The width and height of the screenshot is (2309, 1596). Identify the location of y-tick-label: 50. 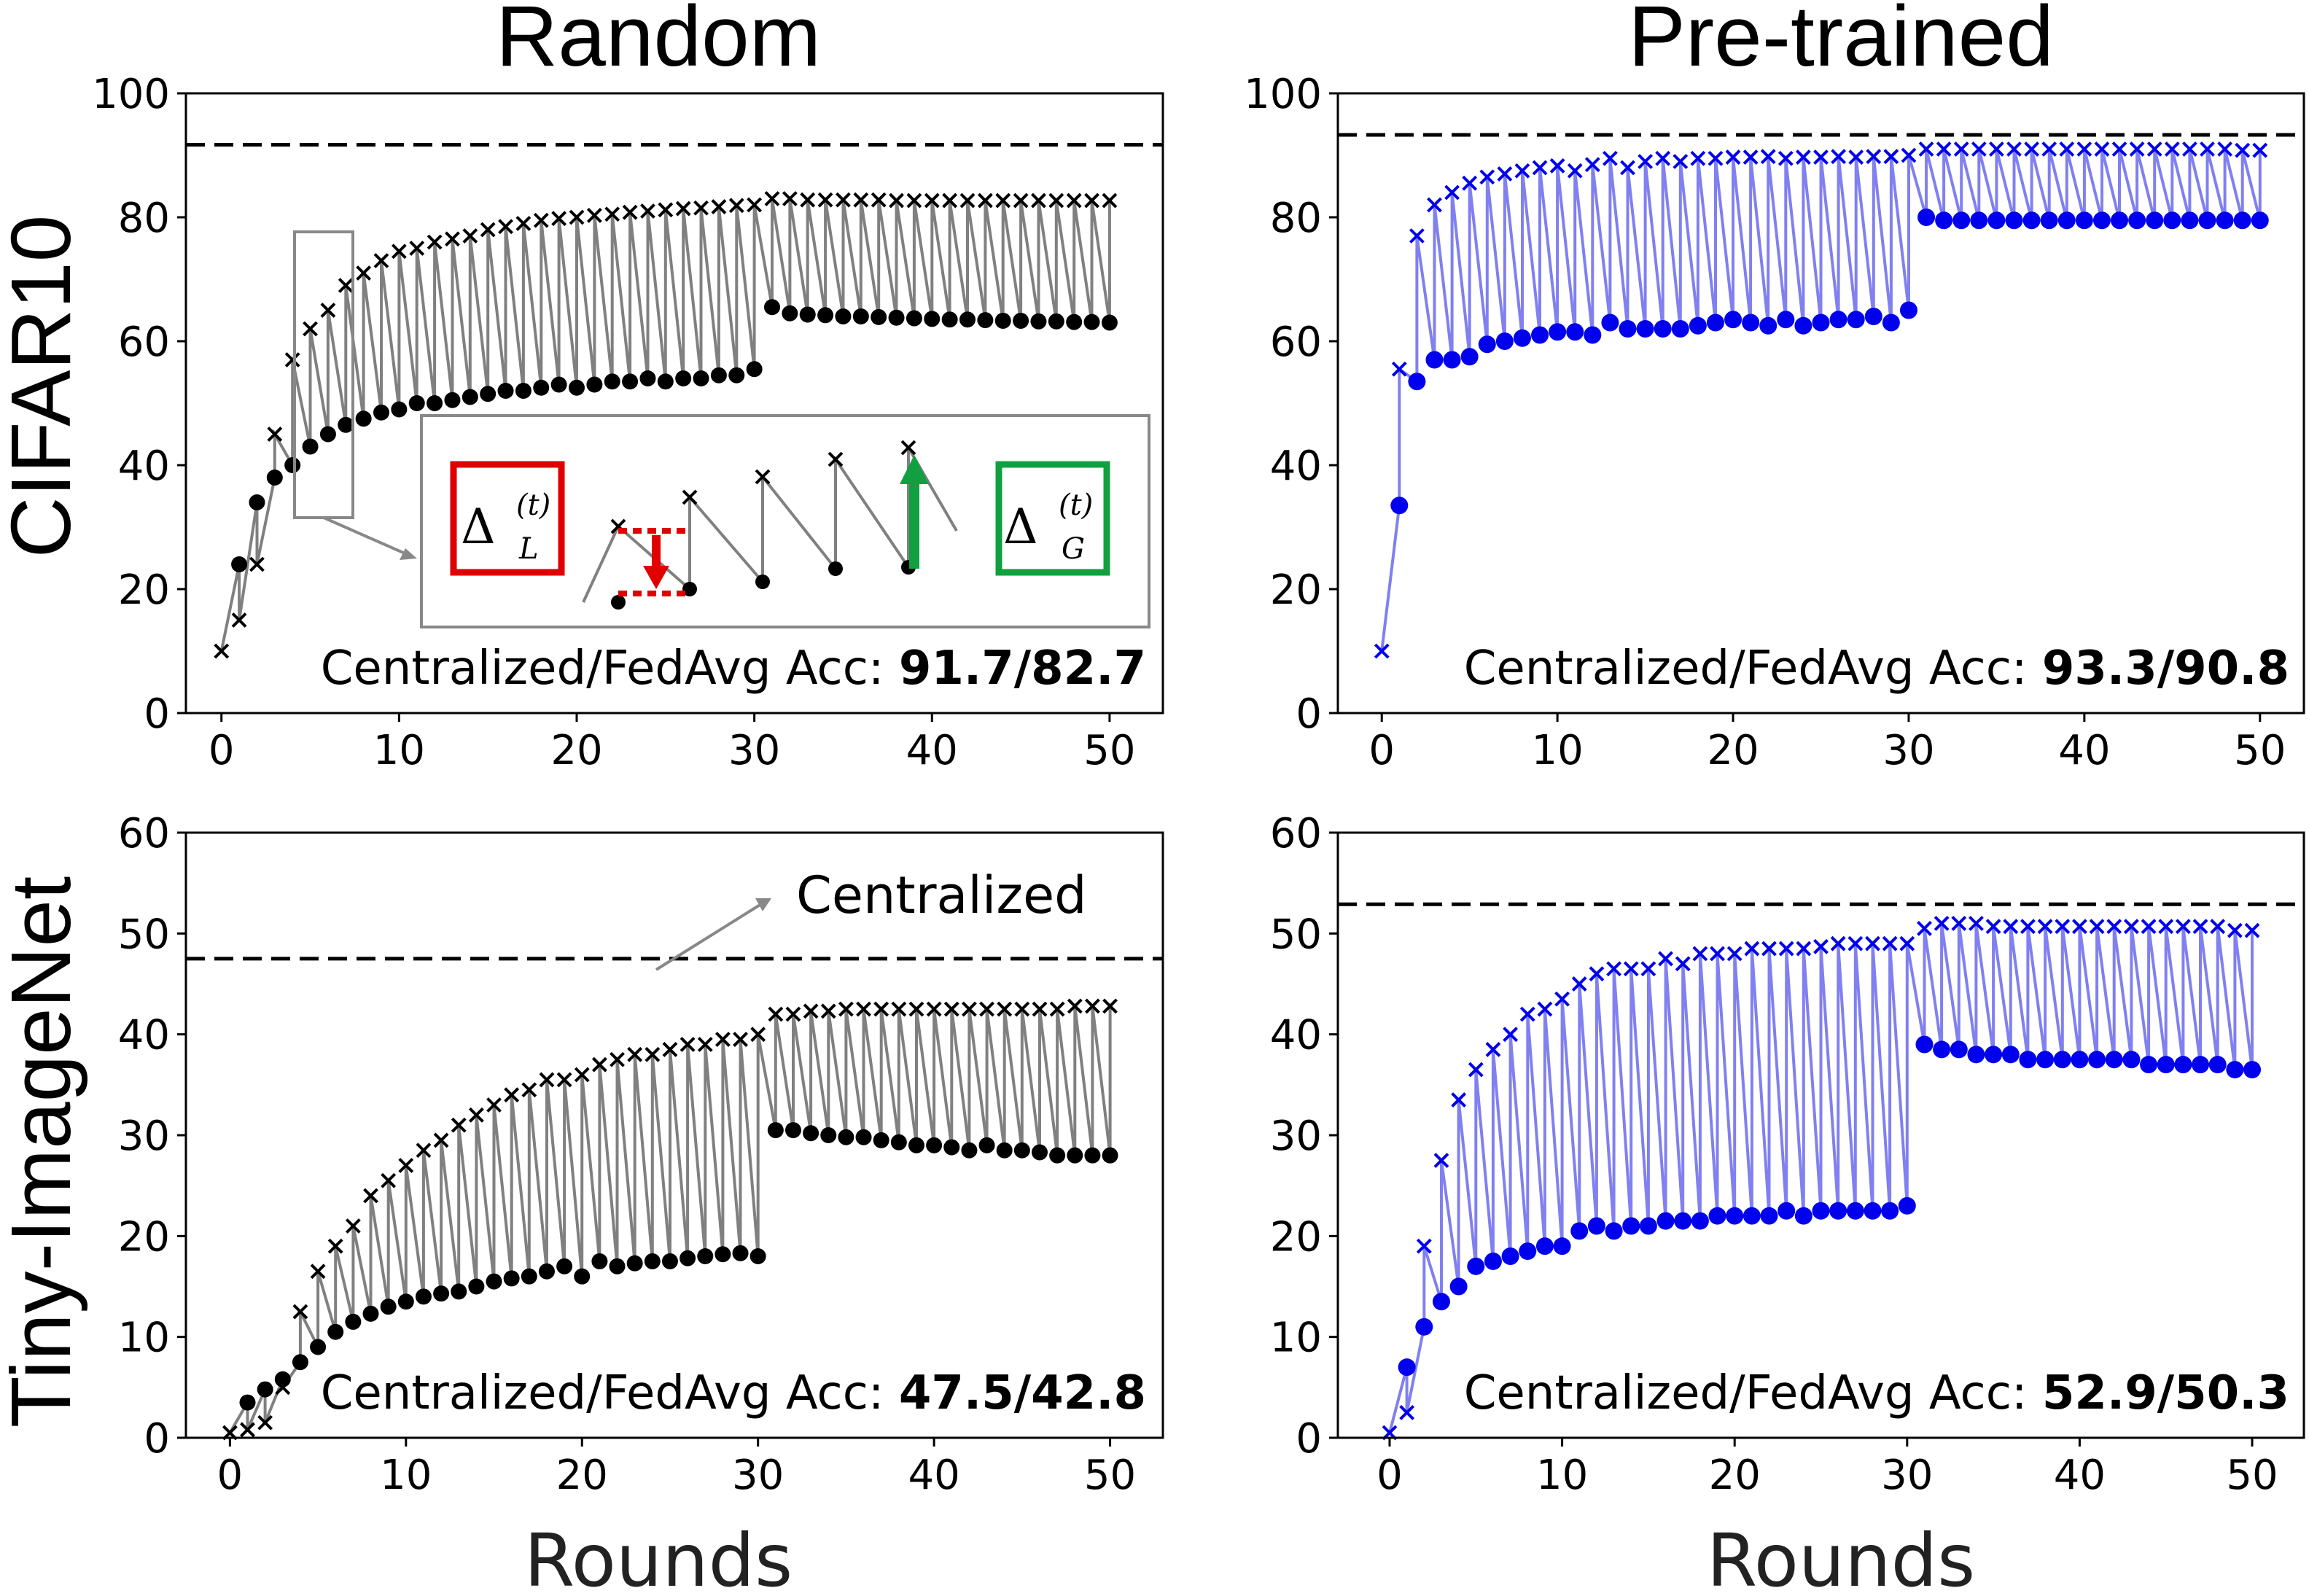
(1296, 934).